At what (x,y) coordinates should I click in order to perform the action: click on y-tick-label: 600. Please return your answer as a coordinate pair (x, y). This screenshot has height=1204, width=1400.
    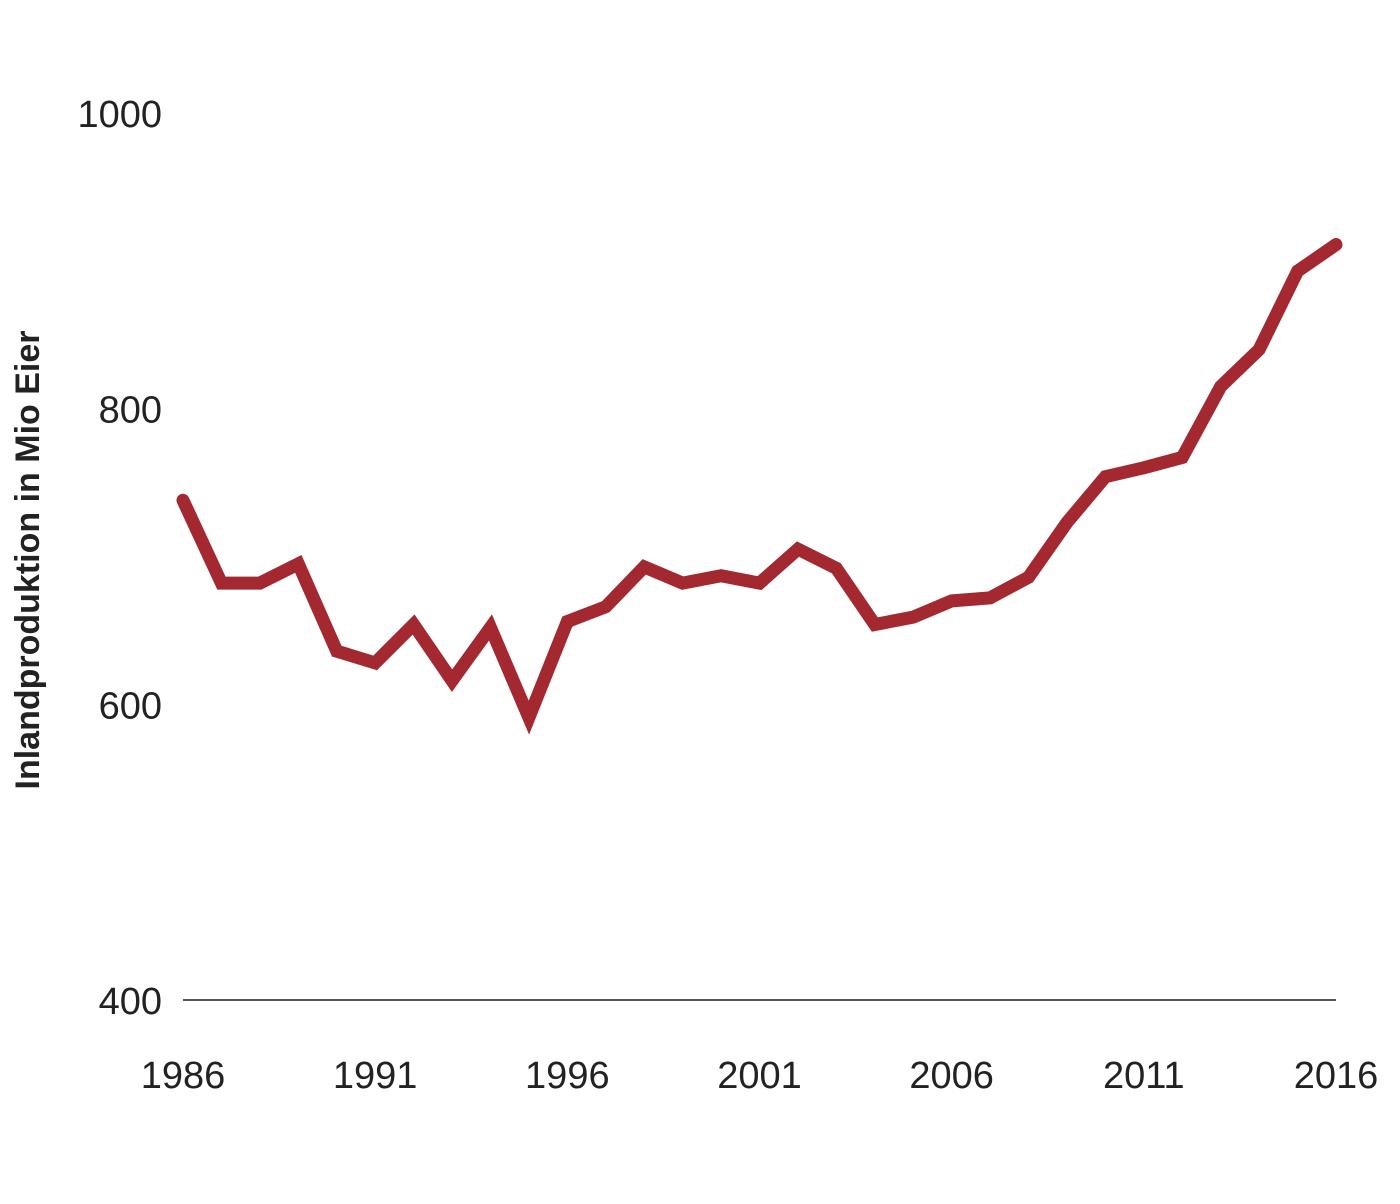
    Looking at the image, I should click on (130, 706).